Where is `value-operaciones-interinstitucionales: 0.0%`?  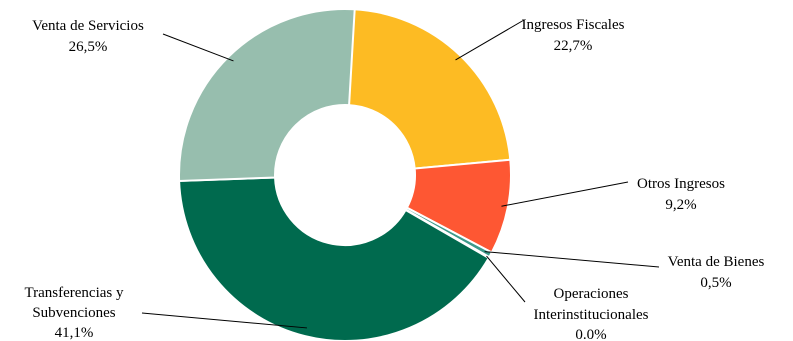
value-operaciones-interinstitucionales: 0.0% is located at coordinates (590, 334).